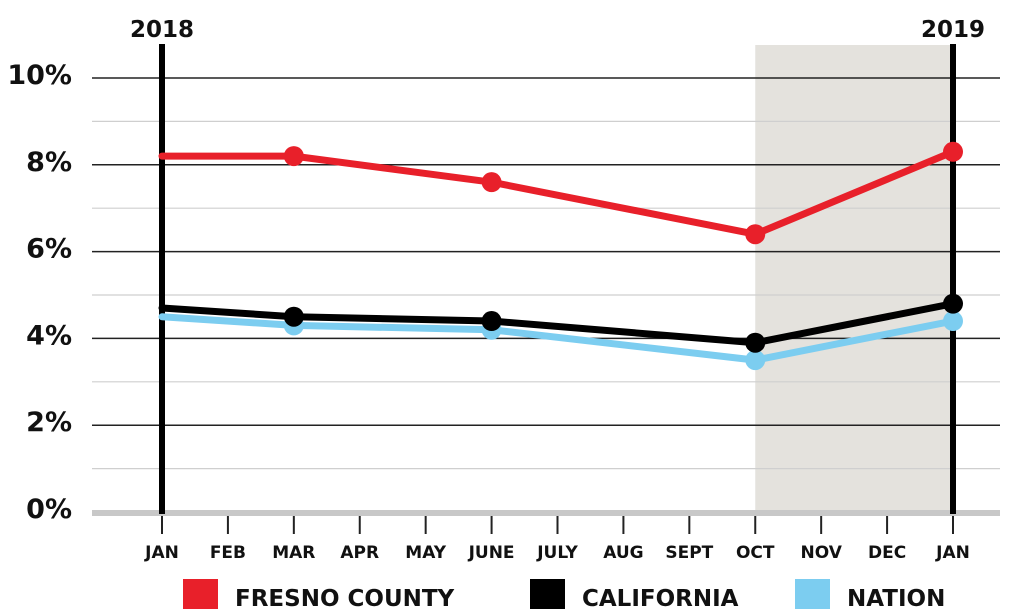  What do you see at coordinates (896, 598) in the screenshot?
I see `legend-label-nation: NATION` at bounding box center [896, 598].